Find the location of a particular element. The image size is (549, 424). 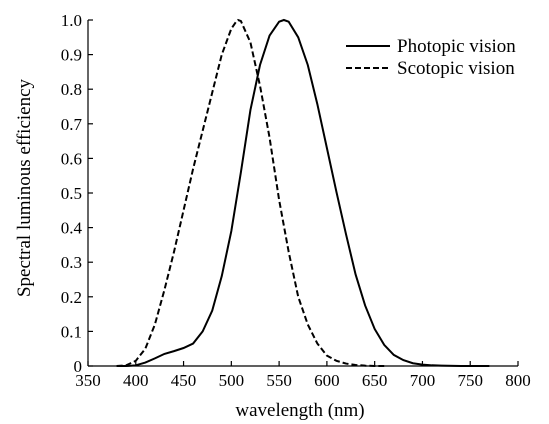

x-tick-label: 750 is located at coordinates (470, 380).